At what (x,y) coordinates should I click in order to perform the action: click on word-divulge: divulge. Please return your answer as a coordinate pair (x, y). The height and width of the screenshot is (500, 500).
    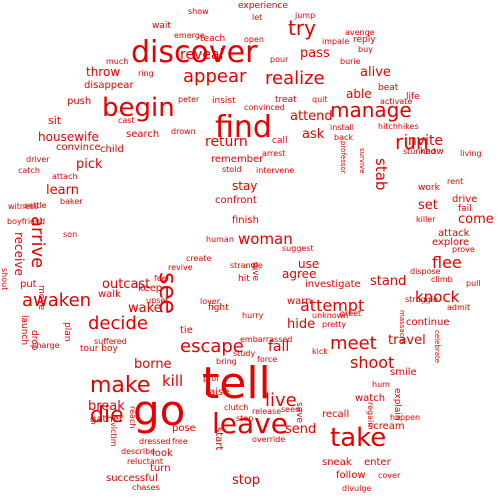
    Looking at the image, I should click on (357, 488).